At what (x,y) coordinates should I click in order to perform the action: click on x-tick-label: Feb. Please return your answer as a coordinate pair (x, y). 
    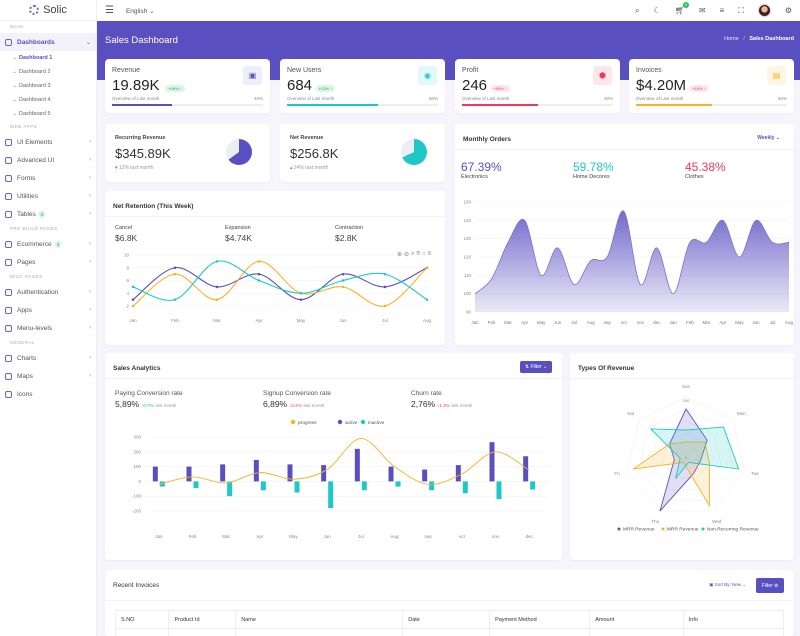
    Looking at the image, I should click on (690, 322).